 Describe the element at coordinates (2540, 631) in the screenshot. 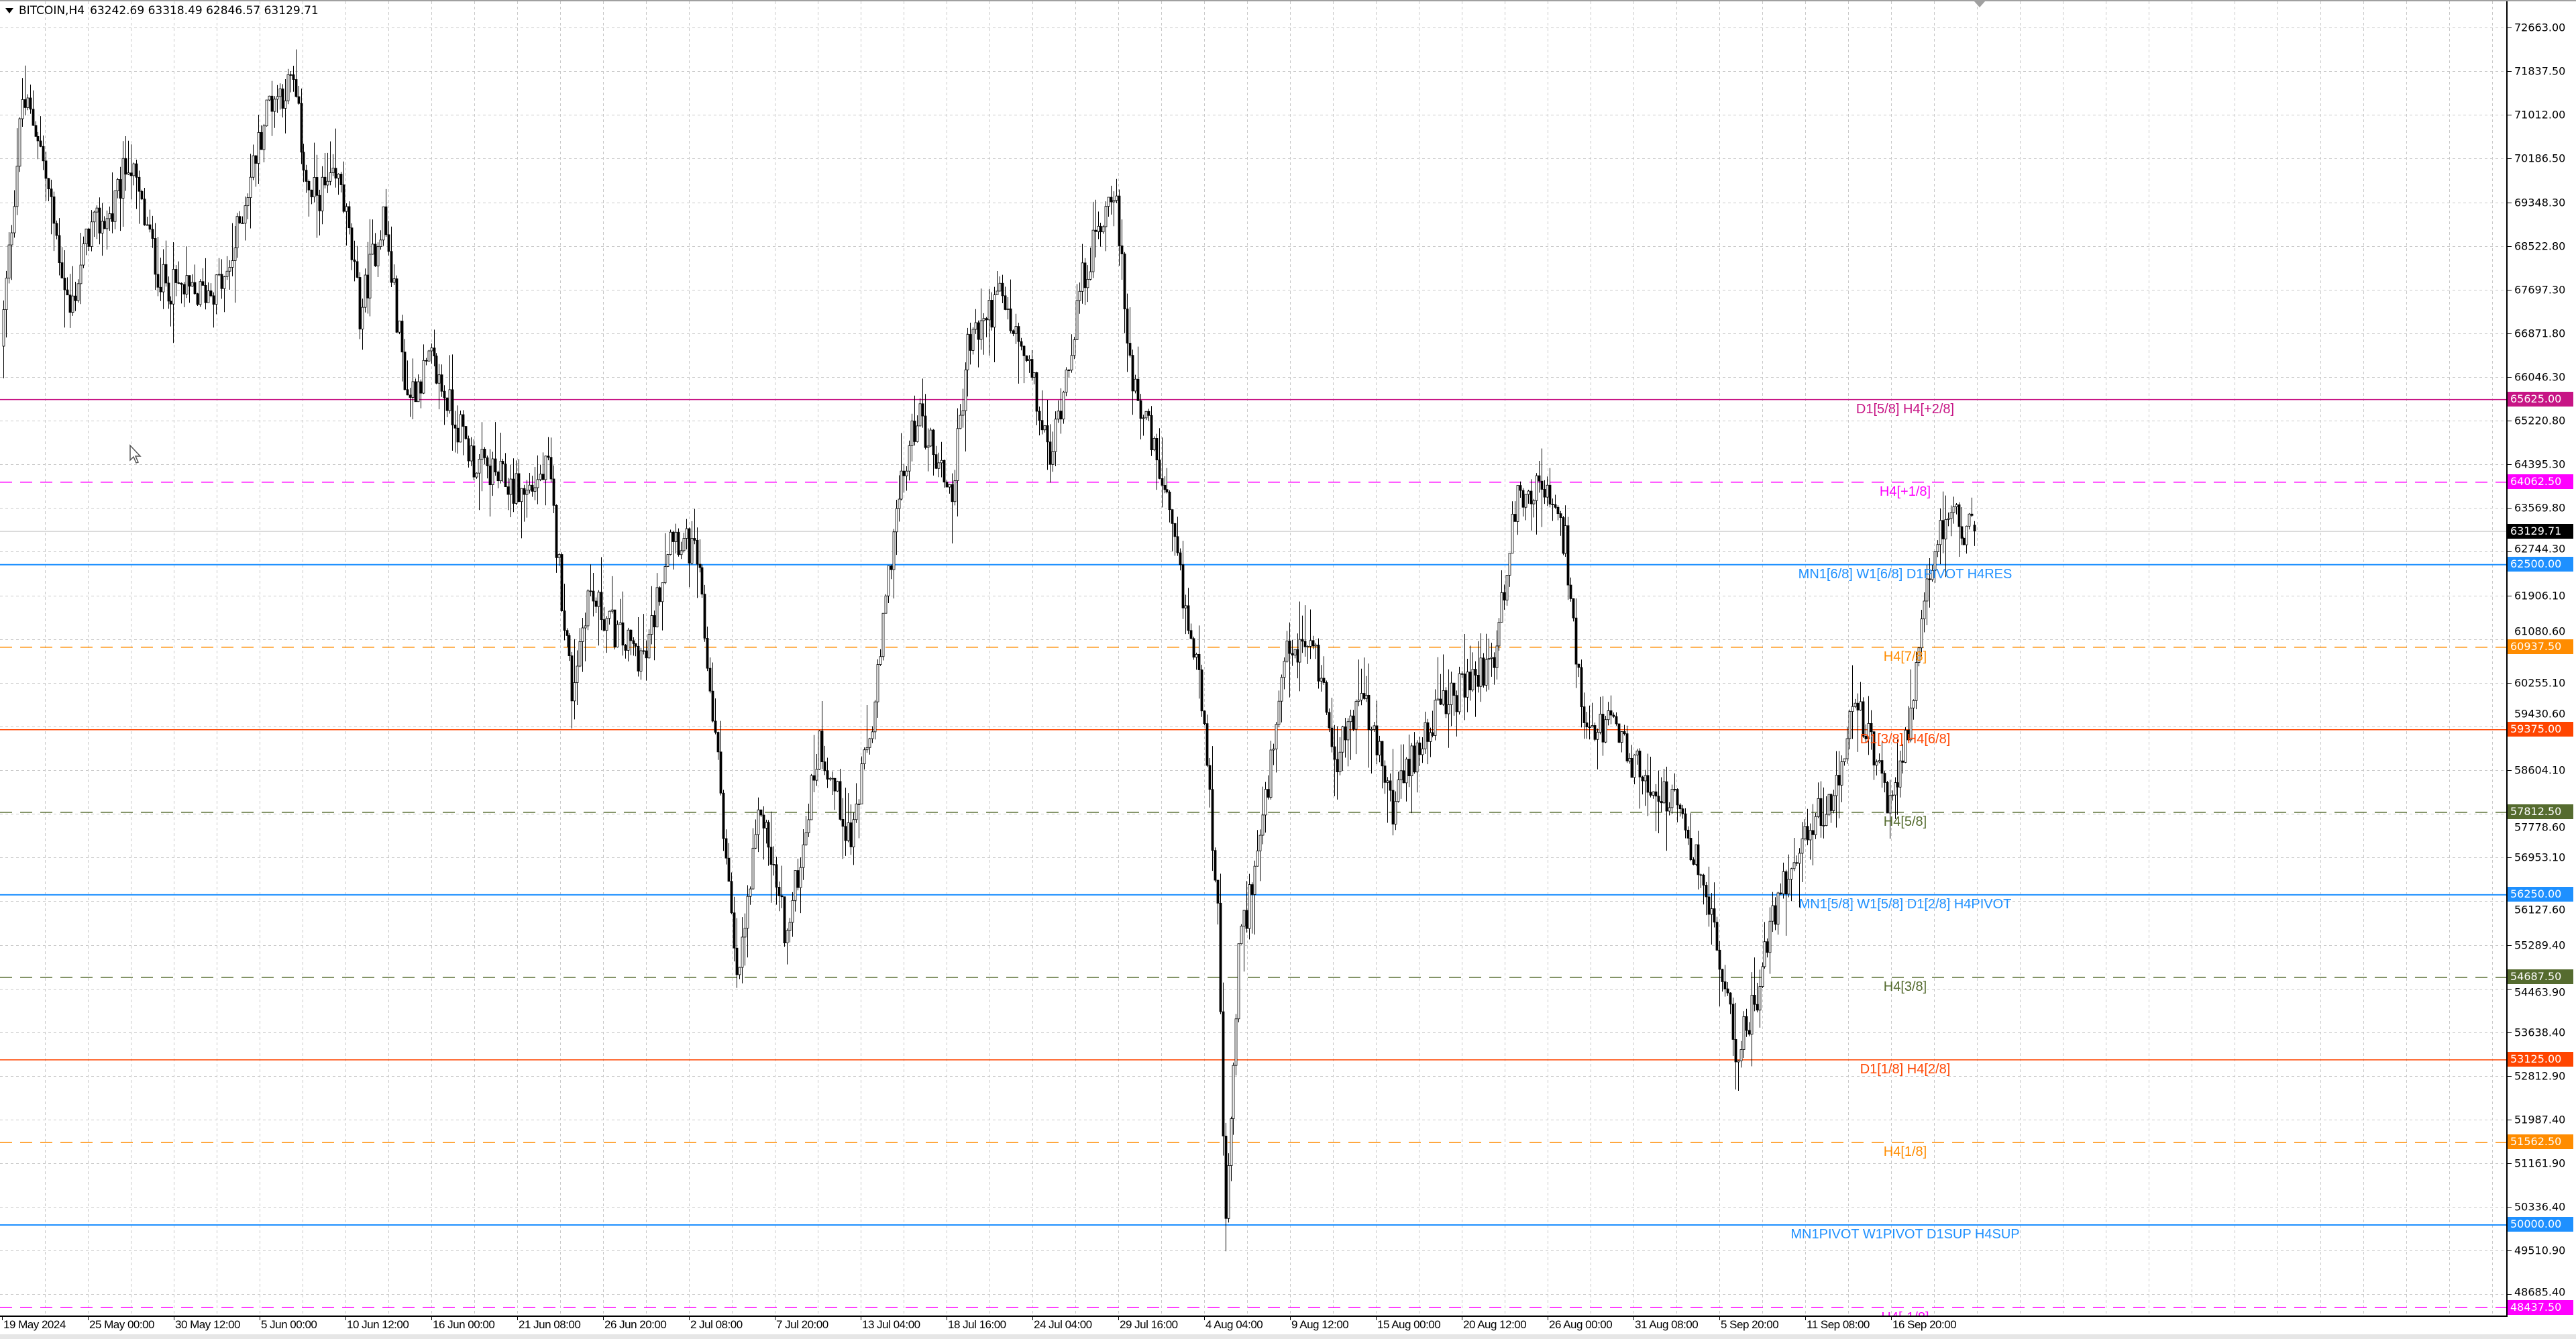

I see `price-tick-label: 61080.60` at that location.